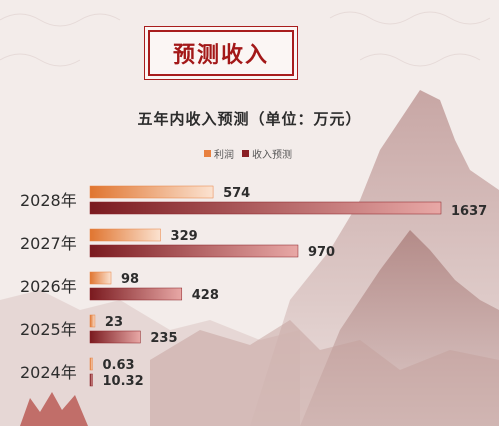 This screenshot has width=499, height=426. What do you see at coordinates (236, 193) in the screenshot?
I see `value-label-profit: 574` at bounding box center [236, 193].